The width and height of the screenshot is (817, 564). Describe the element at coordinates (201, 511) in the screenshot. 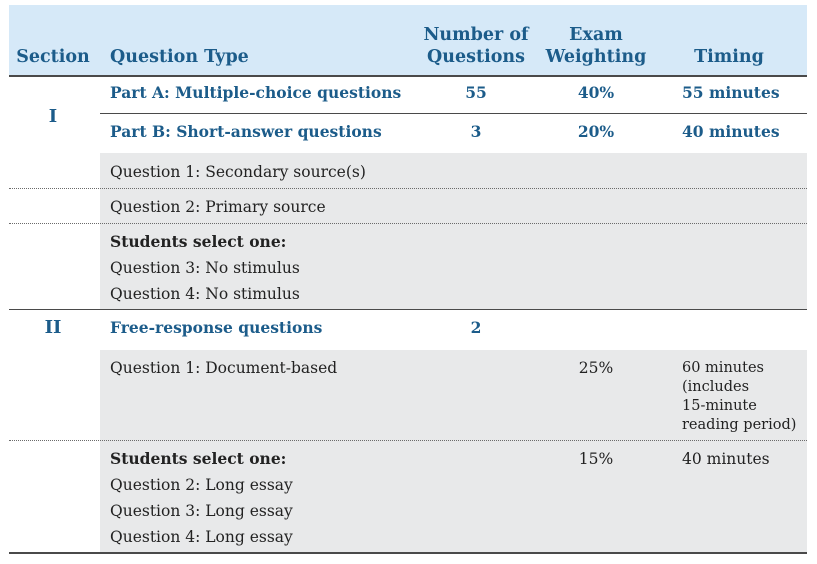

I see `essay-question-3: Question 3: Long essay` at that location.